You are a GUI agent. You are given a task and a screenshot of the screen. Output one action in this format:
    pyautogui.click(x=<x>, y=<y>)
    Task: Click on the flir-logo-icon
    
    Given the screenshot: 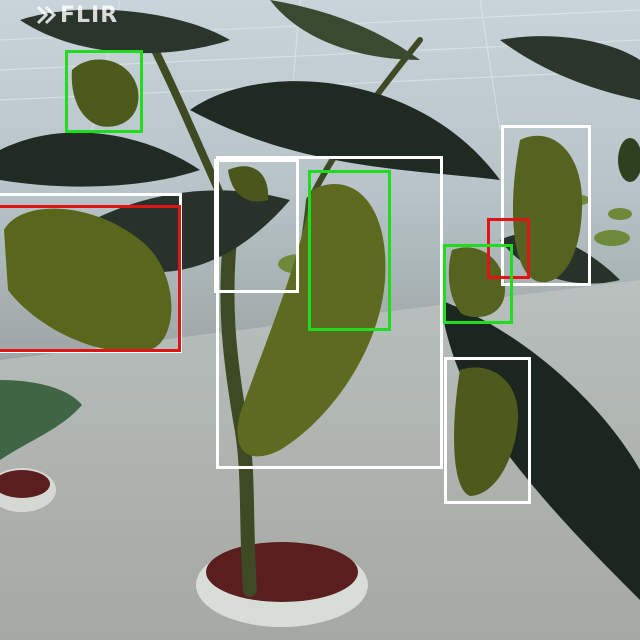 What is the action you would take?
    pyautogui.click(x=46, y=15)
    